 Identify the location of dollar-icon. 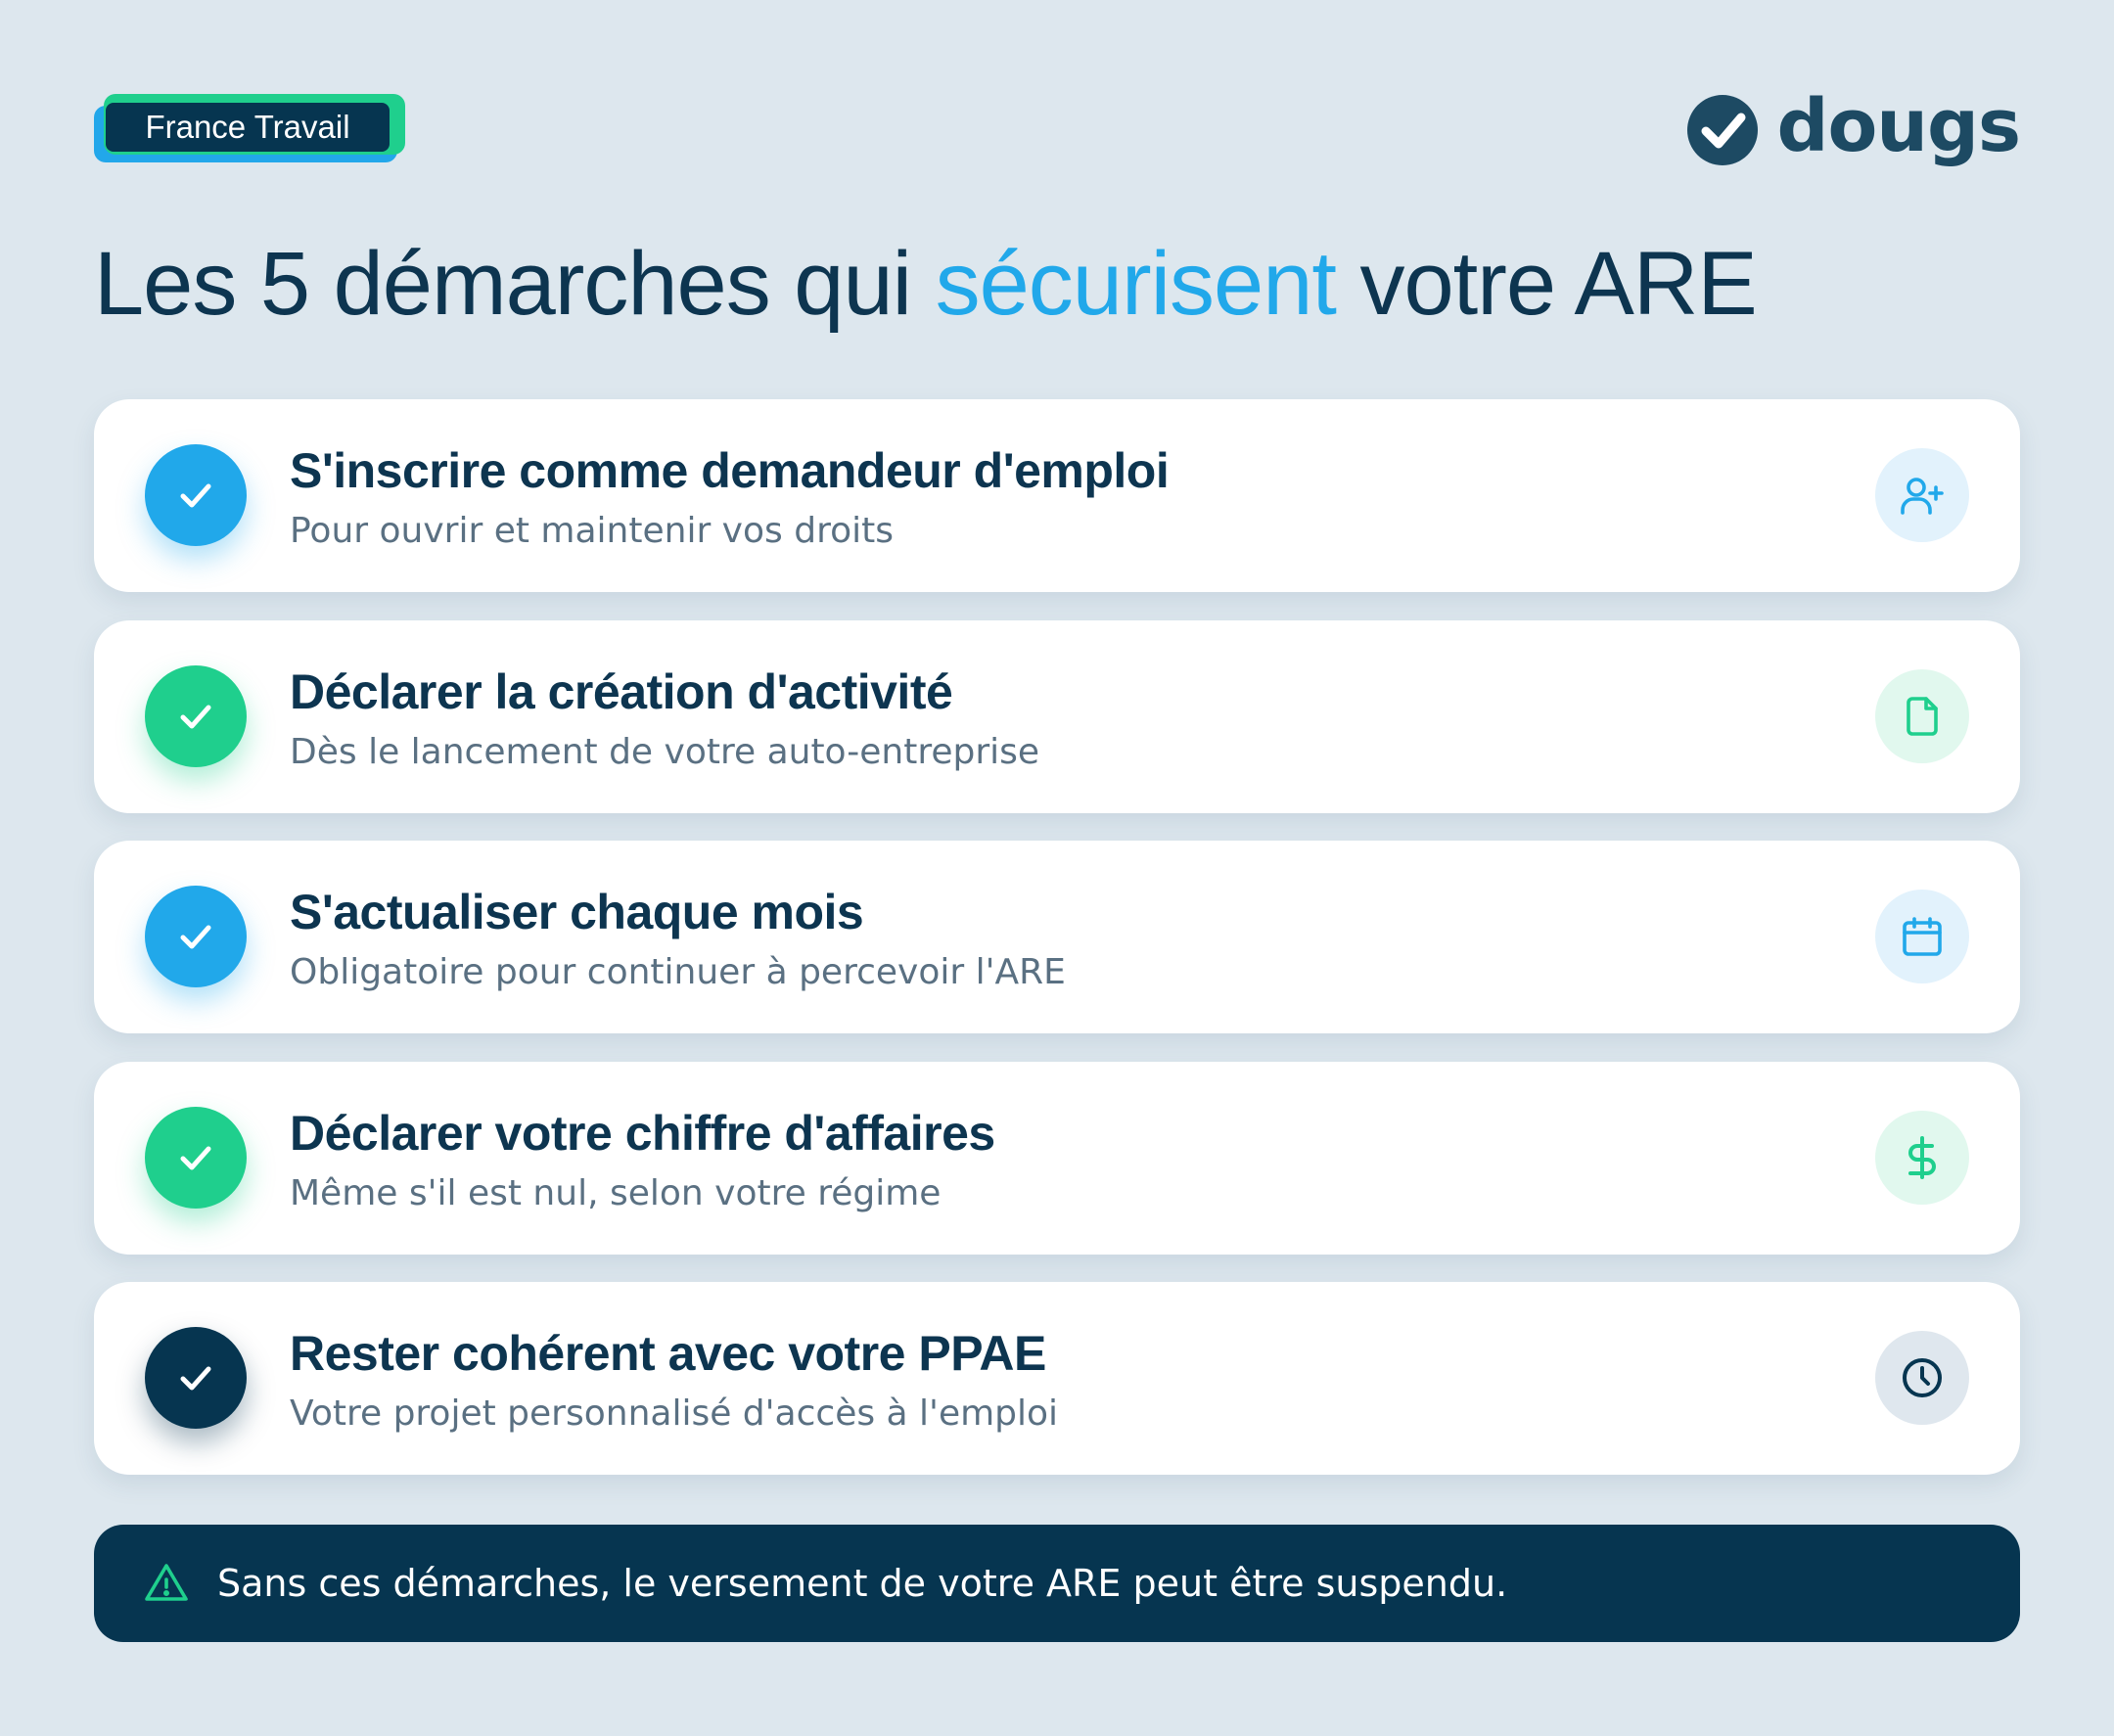
(1922, 1158).